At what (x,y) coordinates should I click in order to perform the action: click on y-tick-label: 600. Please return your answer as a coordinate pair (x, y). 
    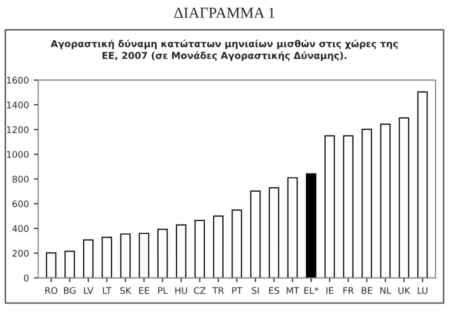
    Looking at the image, I should click on (20, 204).